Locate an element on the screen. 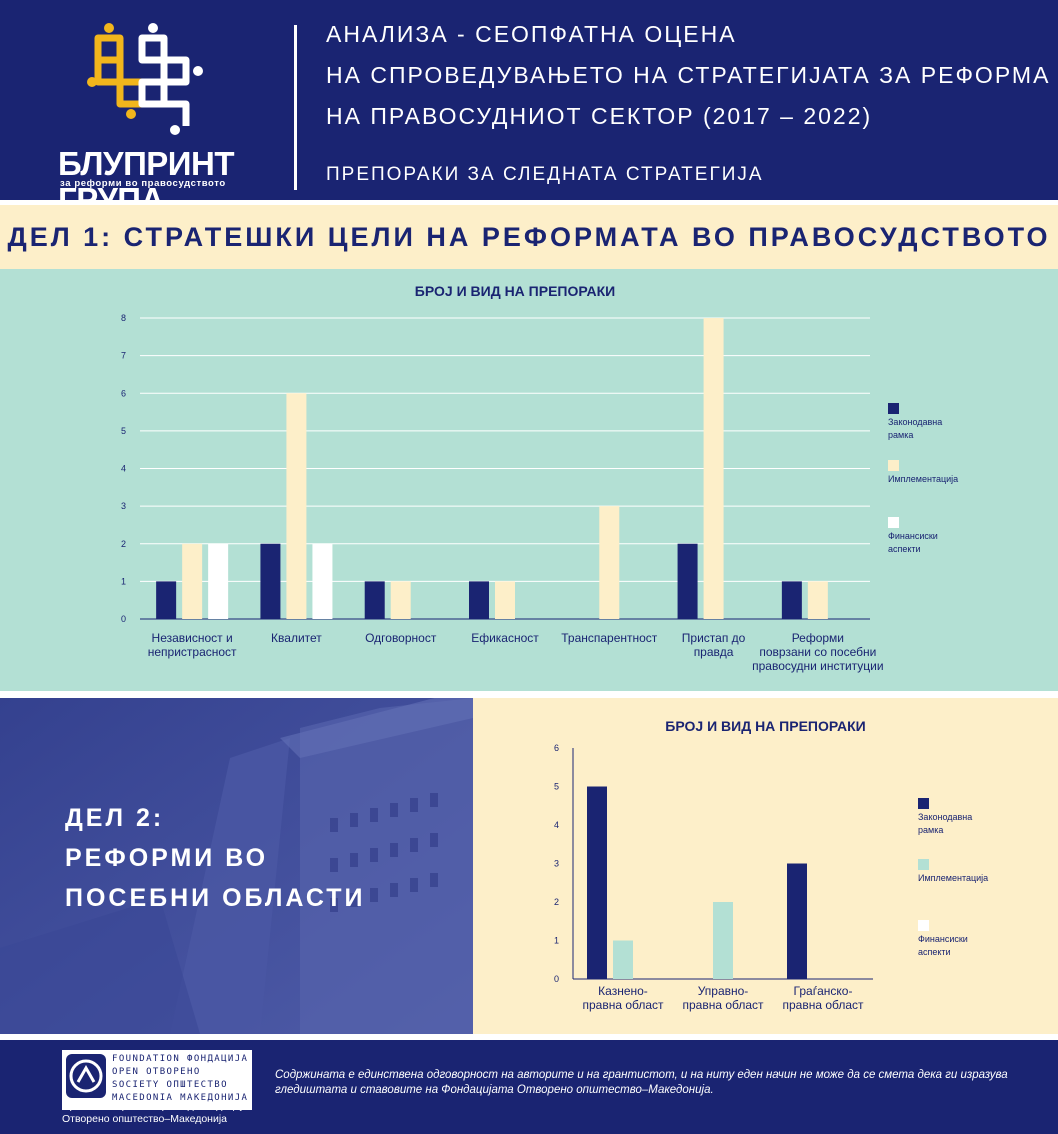 This screenshot has height=1134, width=1058. category-label: Реформи is located at coordinates (818, 638).